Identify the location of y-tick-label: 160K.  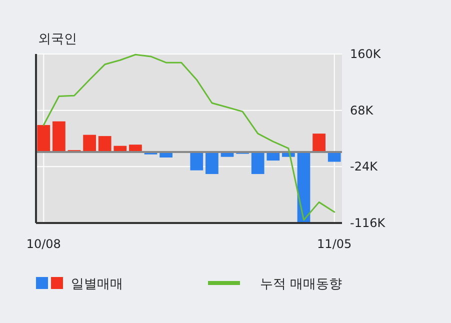
(366, 54).